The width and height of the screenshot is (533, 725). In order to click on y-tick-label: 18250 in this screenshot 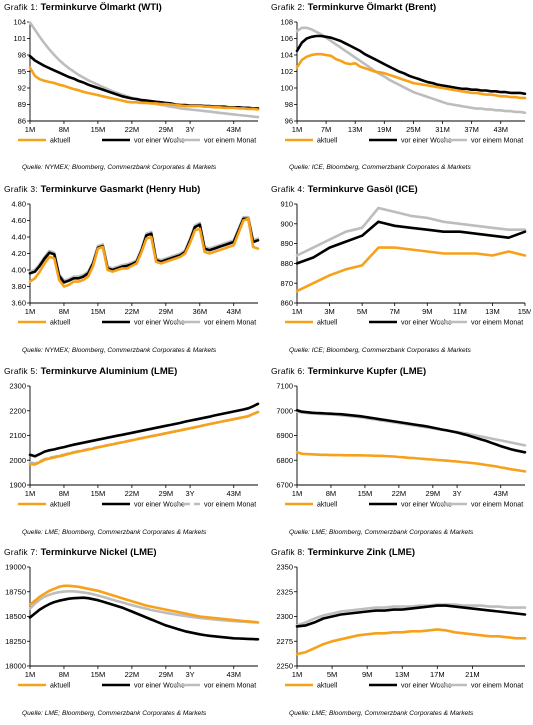, I will do `click(15, 641)`.